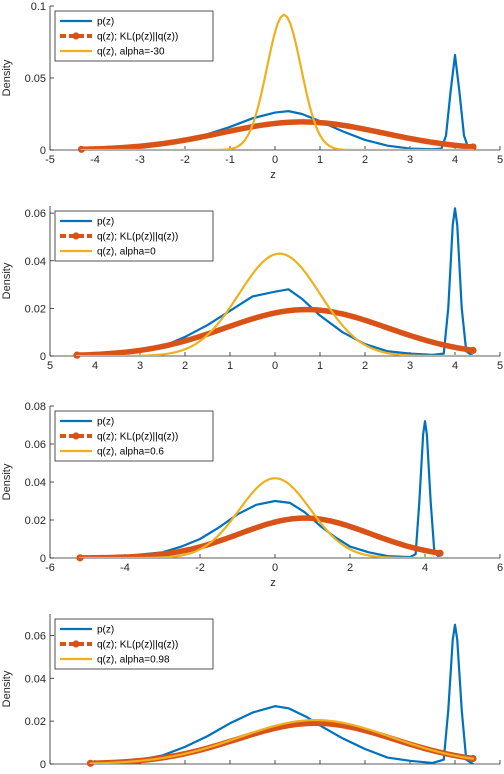  I want to click on y-tick-label: 0.05, so click(35, 79).